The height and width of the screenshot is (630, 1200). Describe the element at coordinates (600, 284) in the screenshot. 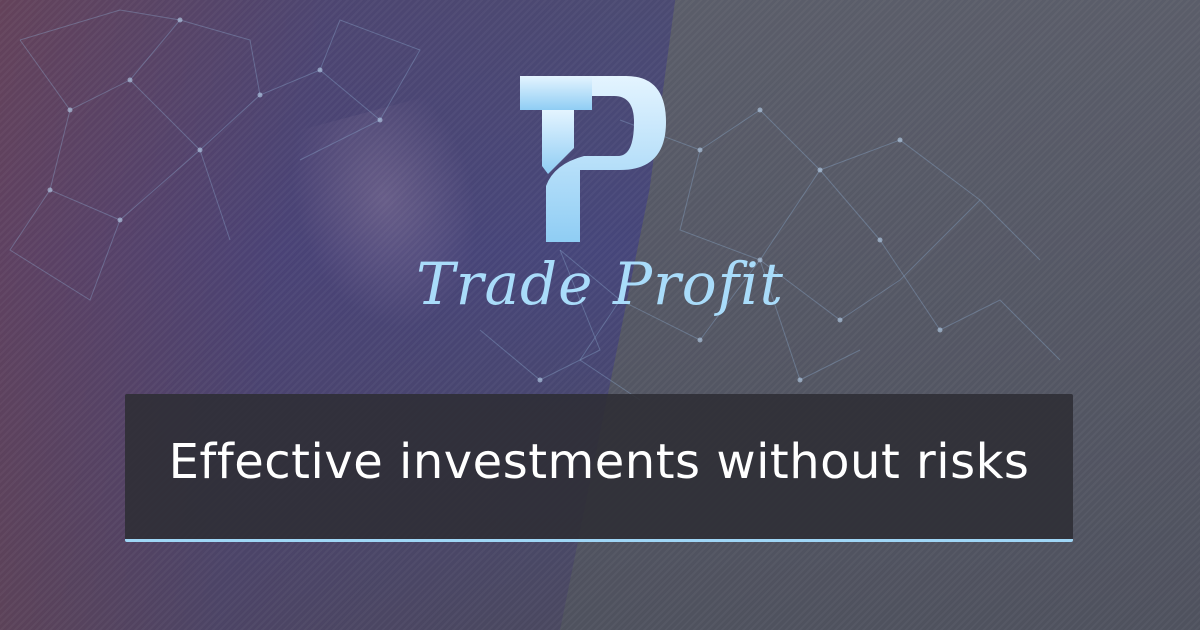

I see `brand-name: Trade Profit` at that location.